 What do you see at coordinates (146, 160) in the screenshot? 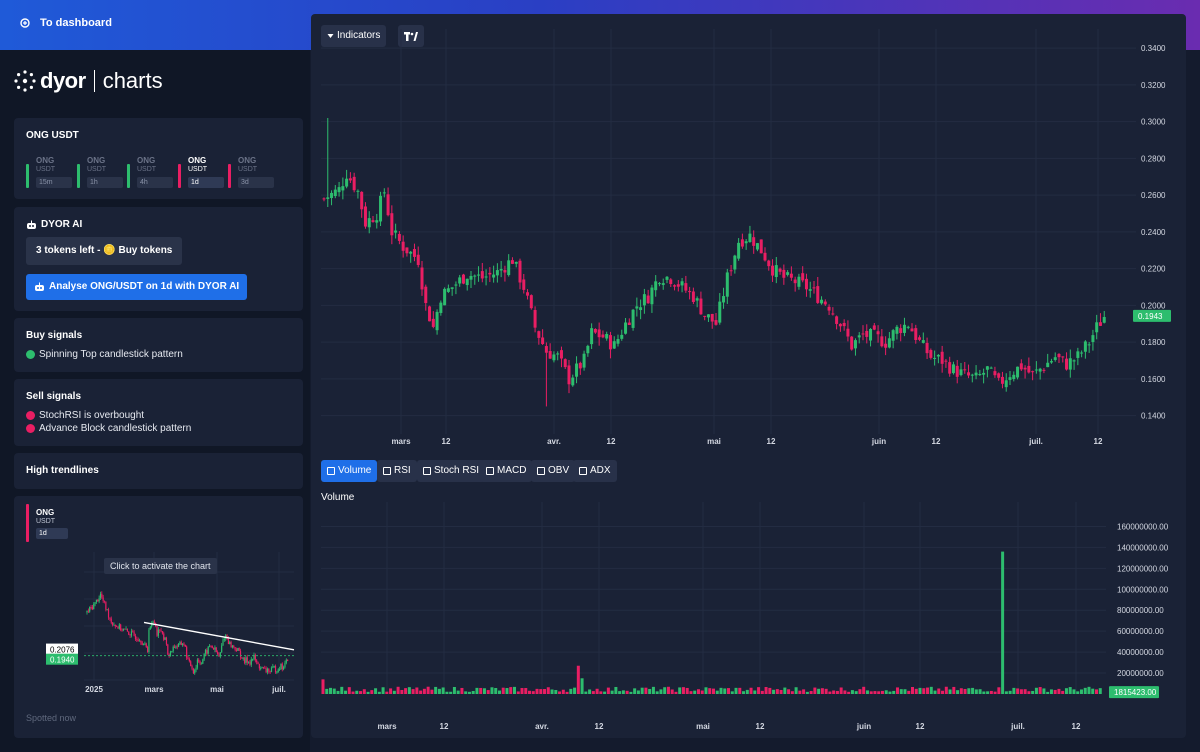
I see `timeframe-base: ONG` at bounding box center [146, 160].